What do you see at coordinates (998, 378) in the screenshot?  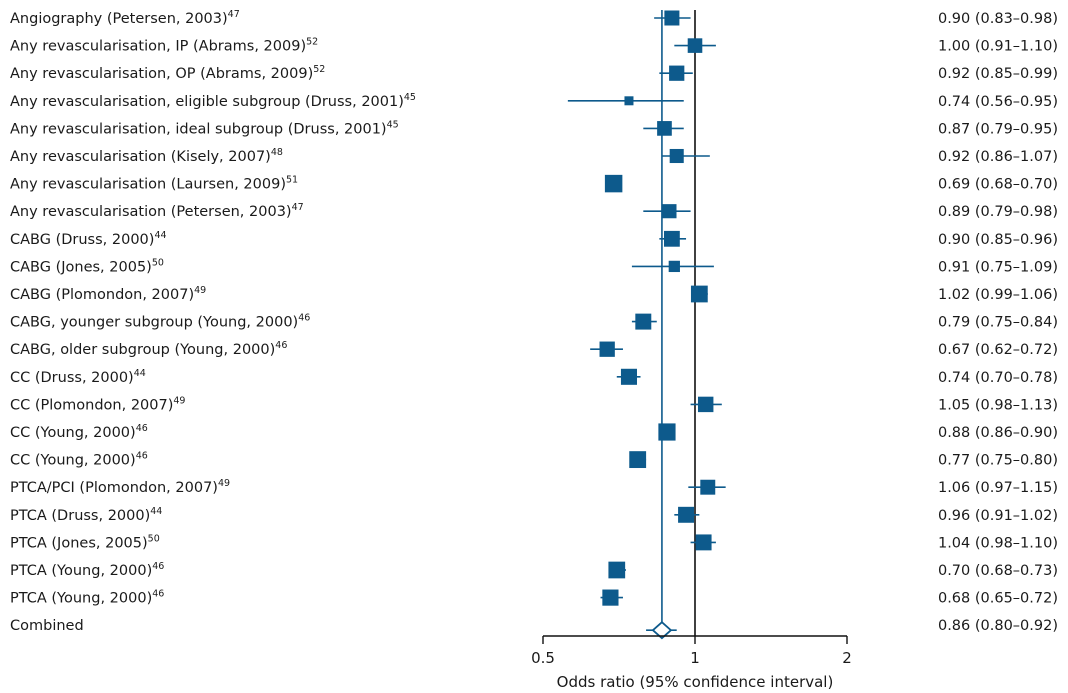 I see `odds-ratio-text: 0.74 (0.70–0.78)` at bounding box center [998, 378].